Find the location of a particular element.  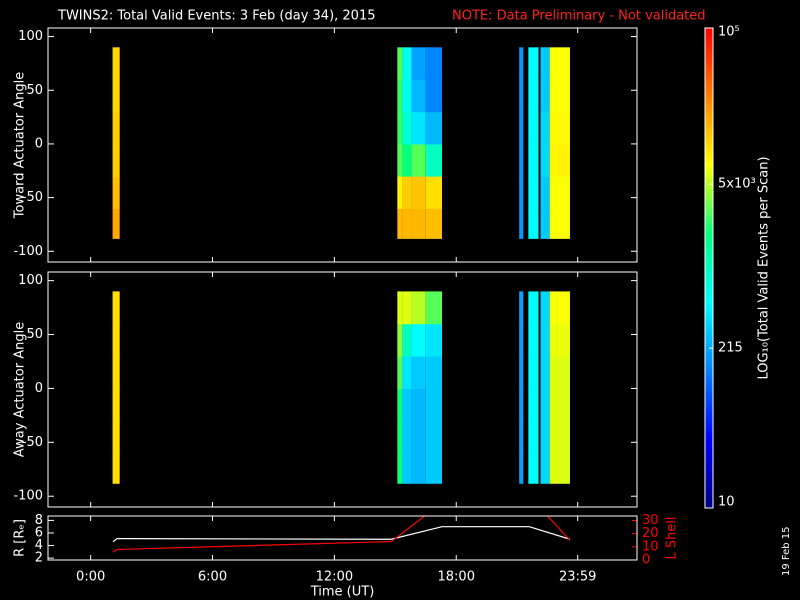

colorbar-tick-label: 5x10³ is located at coordinates (737, 184).